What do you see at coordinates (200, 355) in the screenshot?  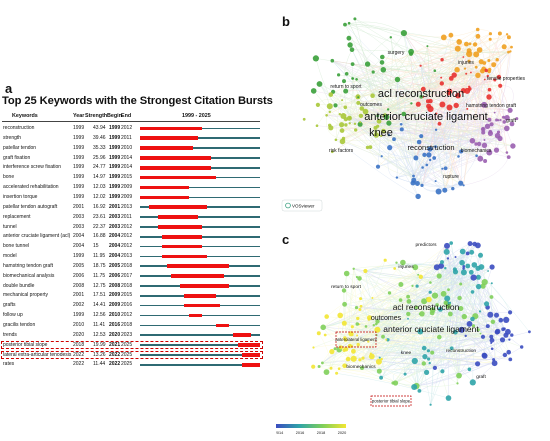 I see `timeline-bar` at bounding box center [200, 355].